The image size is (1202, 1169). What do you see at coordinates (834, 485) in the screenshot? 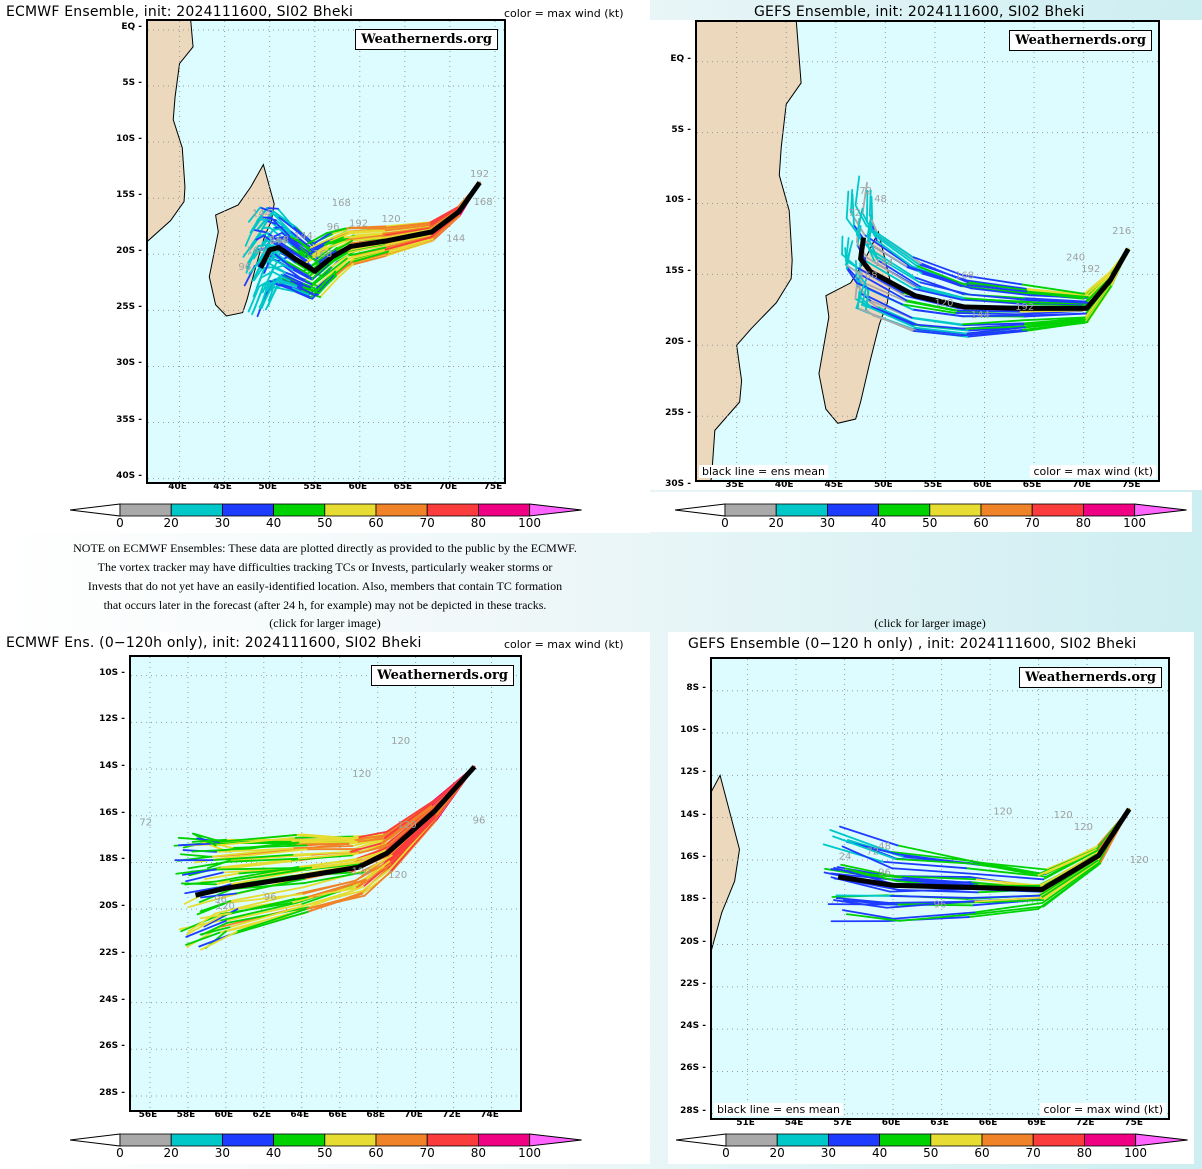
I see `lon-tick-label: 45E` at bounding box center [834, 485].